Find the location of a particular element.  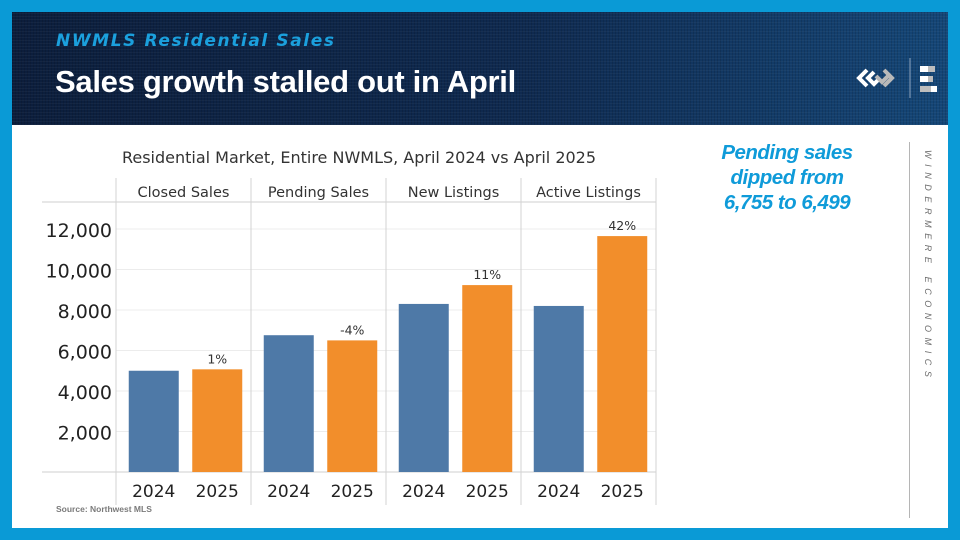

diamond-mark-icon is located at coordinates (875, 78).